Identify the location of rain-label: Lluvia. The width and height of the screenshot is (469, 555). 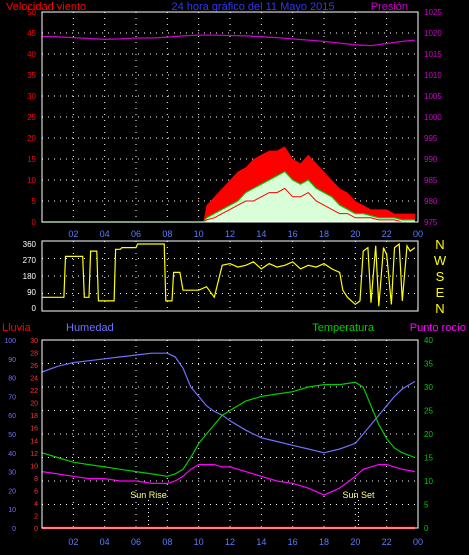
(17, 328).